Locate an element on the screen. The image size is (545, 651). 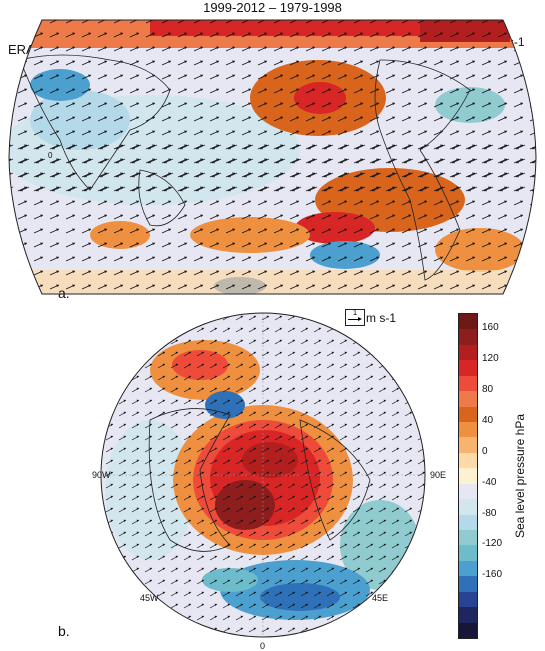
longitude-label-90e: 90E is located at coordinates (438, 475).